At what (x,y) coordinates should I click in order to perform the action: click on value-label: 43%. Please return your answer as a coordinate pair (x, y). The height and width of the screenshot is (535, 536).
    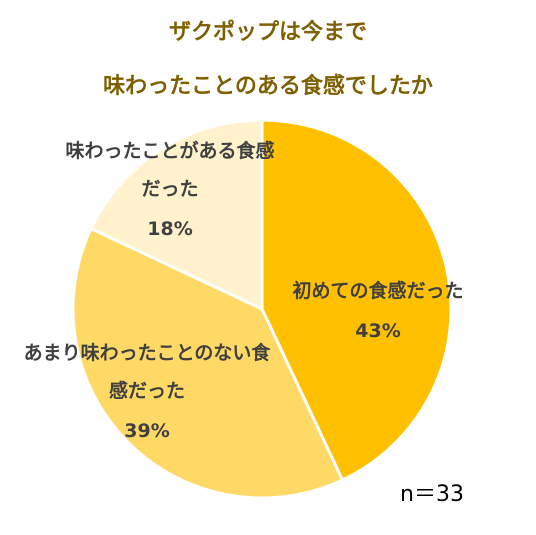
    Looking at the image, I should click on (378, 331).